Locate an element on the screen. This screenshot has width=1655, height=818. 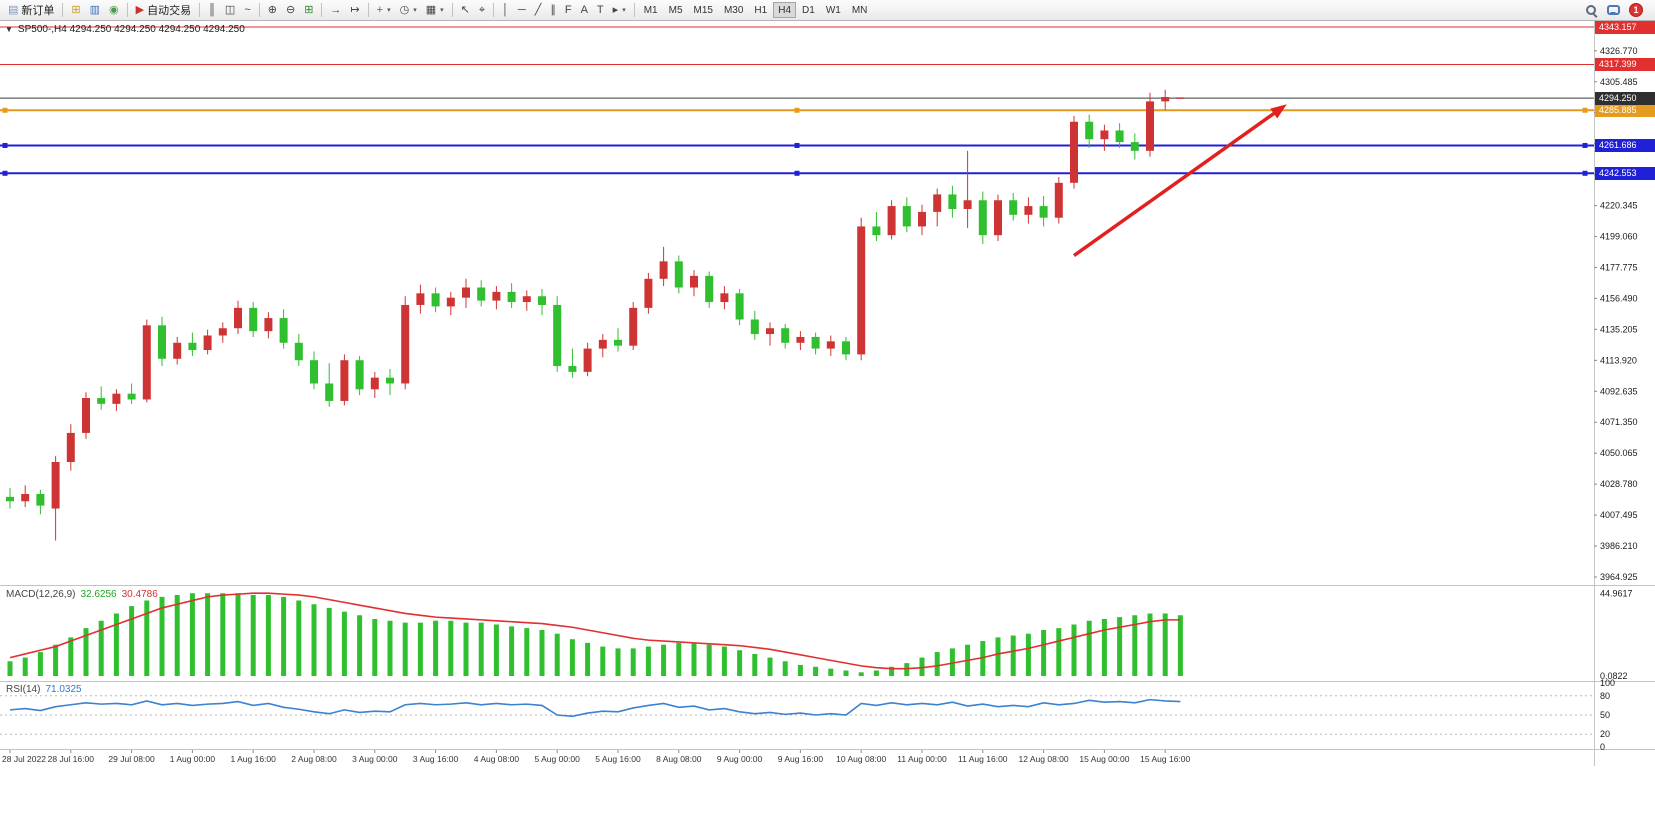
notification-badge: 1 is located at coordinates (1636, 10).